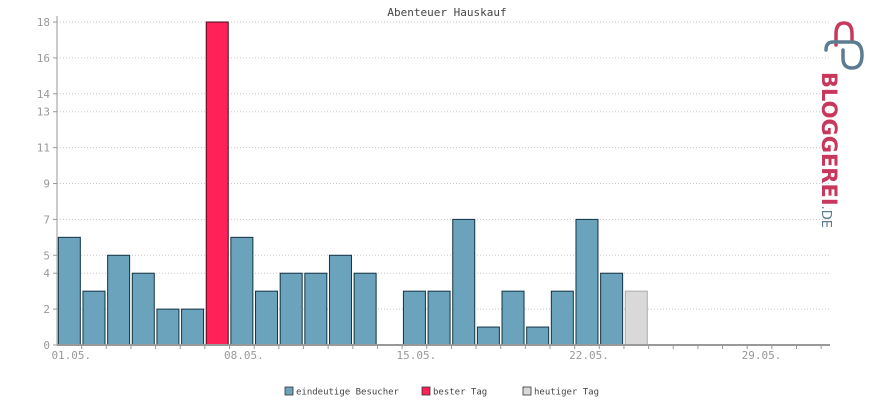 This screenshot has width=870, height=400. I want to click on legend-item: eindeutige Besucher, so click(342, 392).